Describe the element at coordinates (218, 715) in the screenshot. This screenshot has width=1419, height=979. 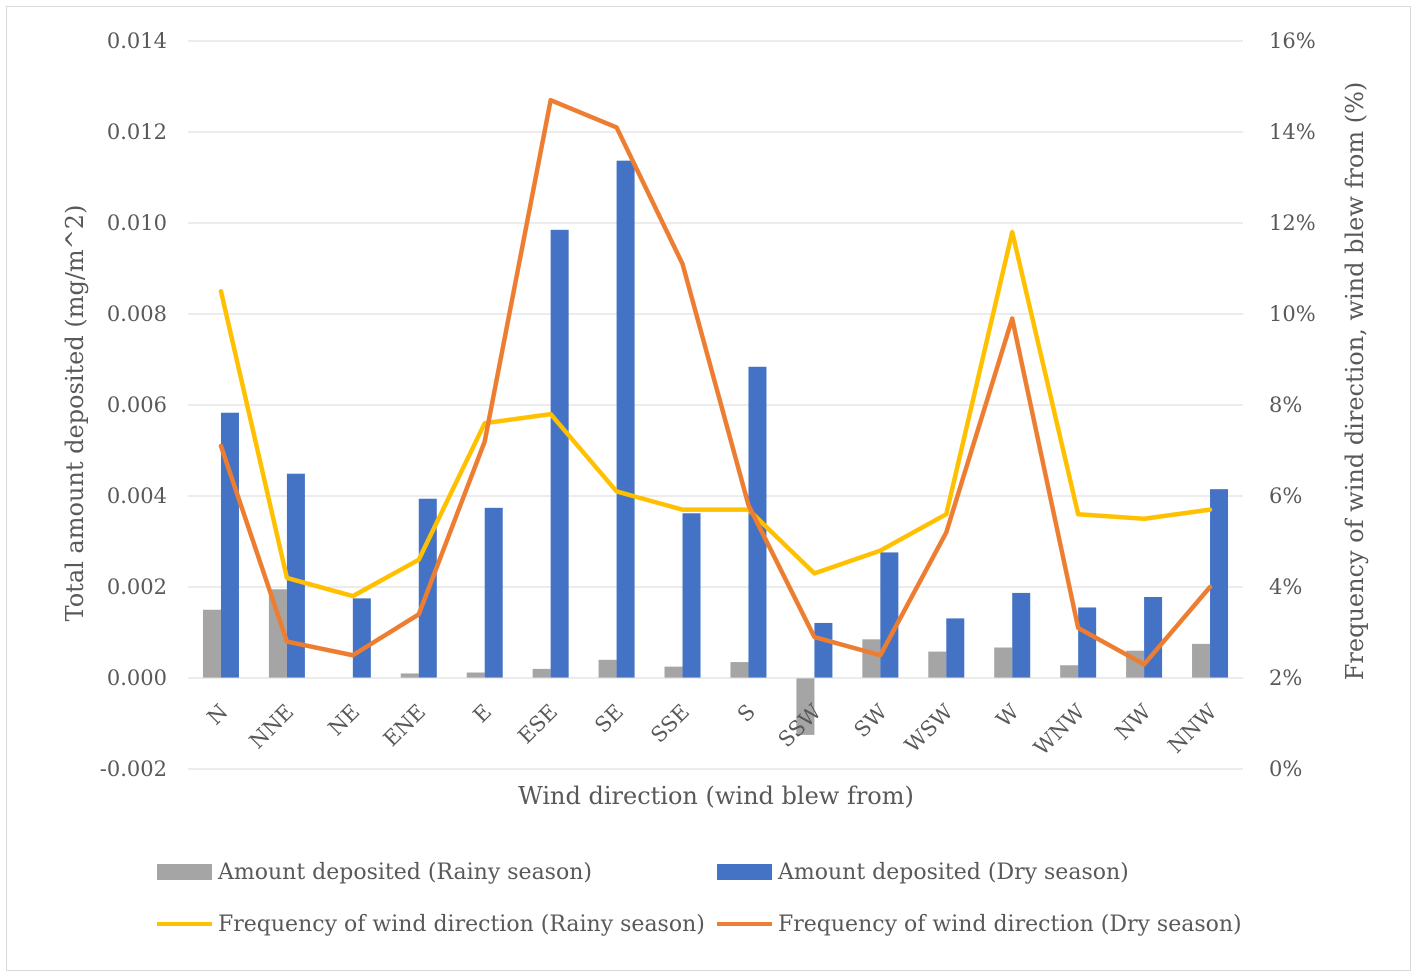
I see `x-category-label: N` at that location.